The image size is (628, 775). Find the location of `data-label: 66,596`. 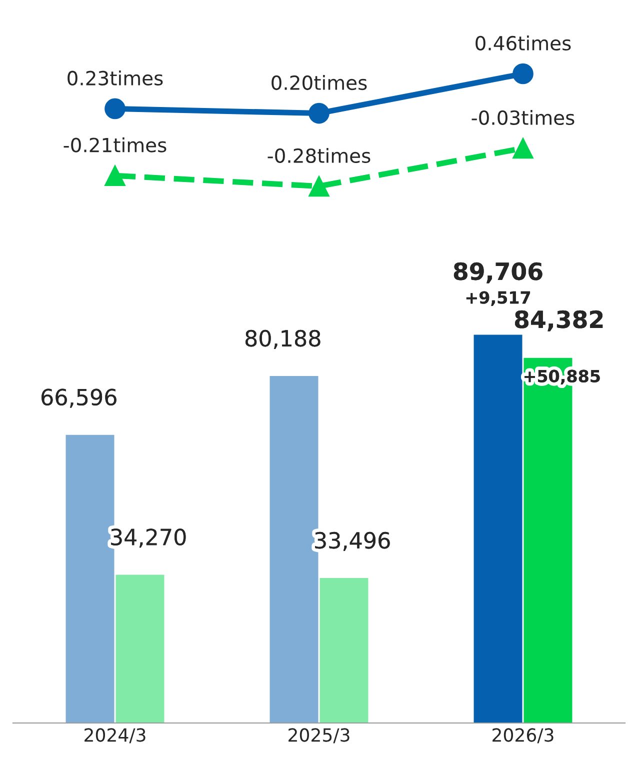

data-label: 66,596 is located at coordinates (79, 398).